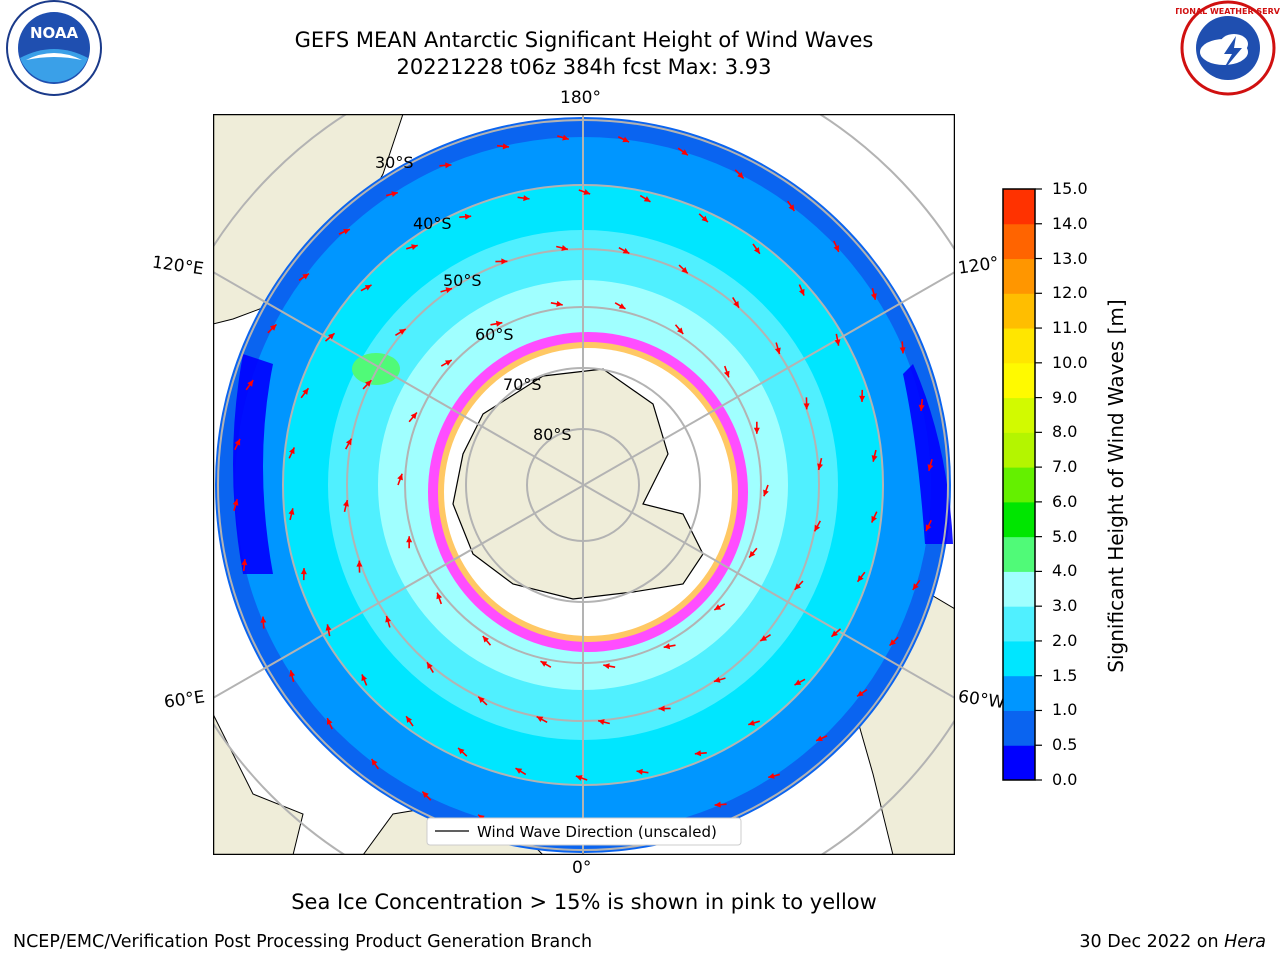  What do you see at coordinates (584, 67) in the screenshot?
I see `chart-subtitle: 20221228 t06z 384h fcst Max: 3.93` at bounding box center [584, 67].